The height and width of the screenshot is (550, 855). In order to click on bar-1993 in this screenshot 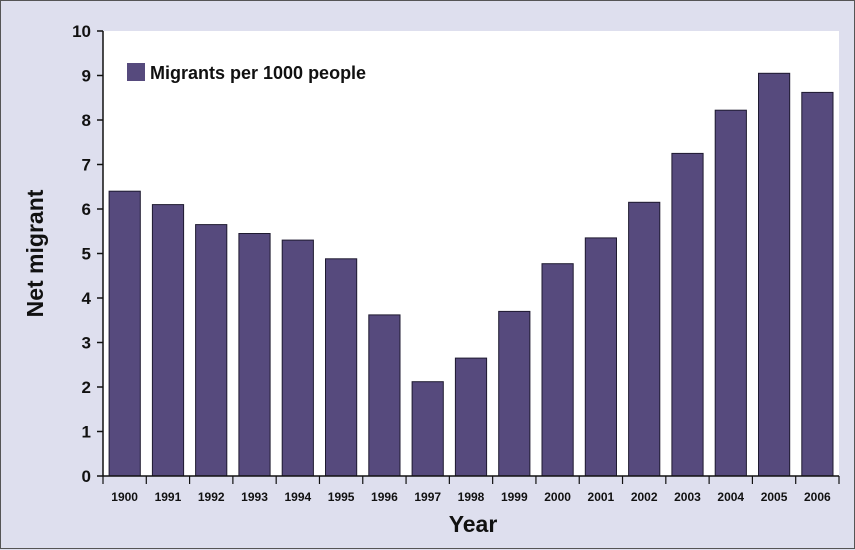, I will do `click(254, 355)`.